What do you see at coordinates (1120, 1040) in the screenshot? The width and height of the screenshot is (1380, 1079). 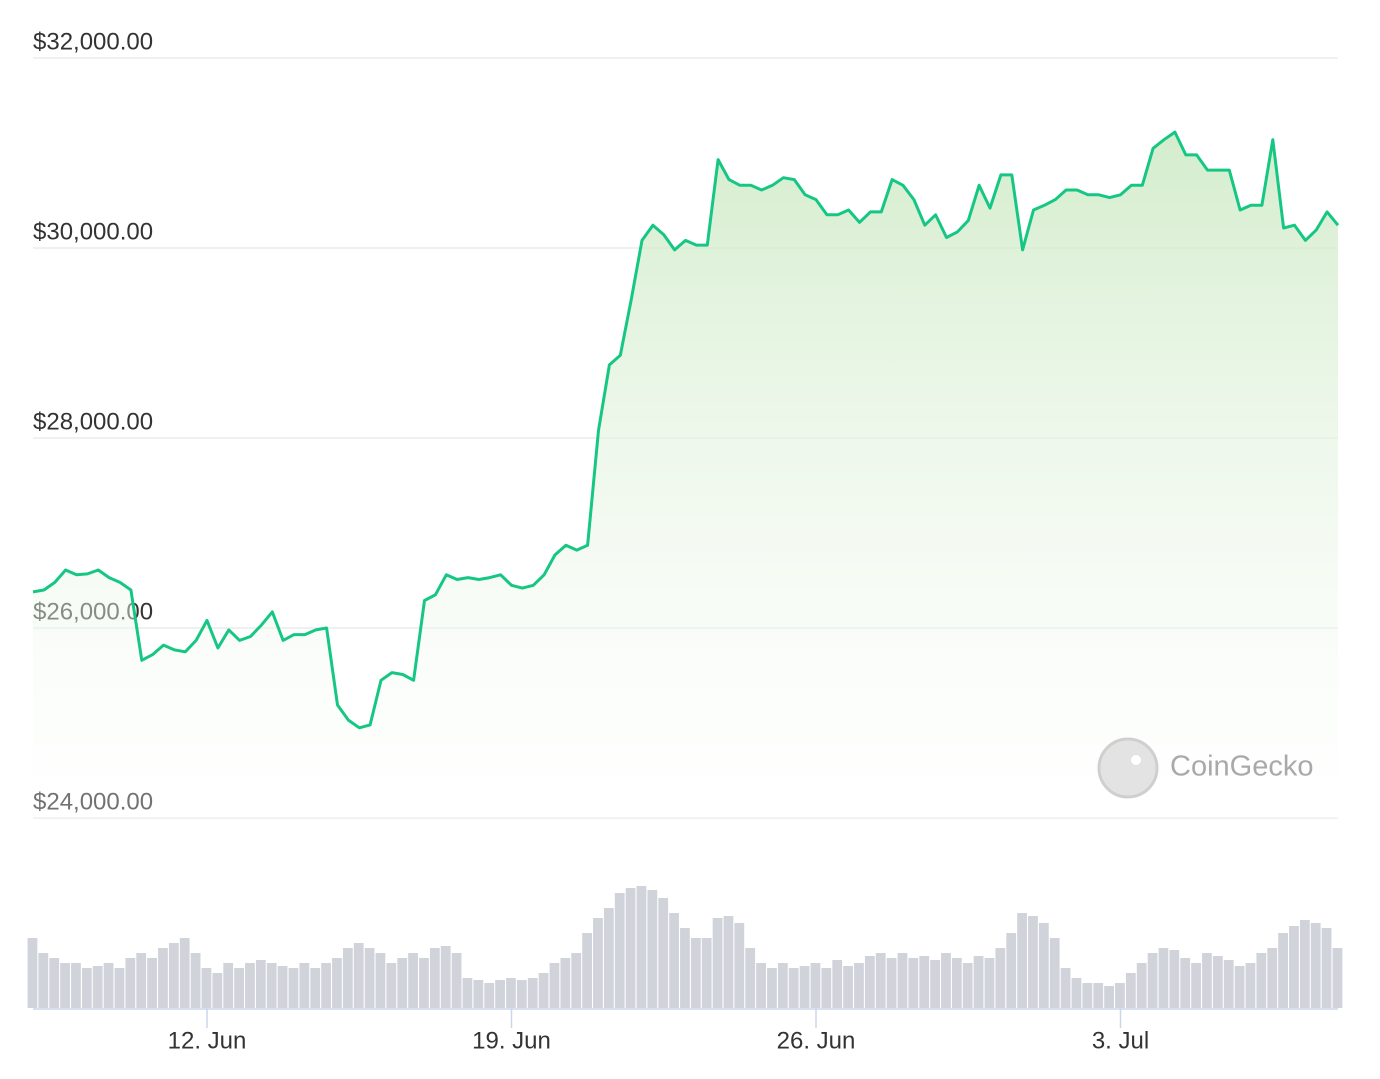 I see `x-tick-label: 3. Jul` at bounding box center [1120, 1040].